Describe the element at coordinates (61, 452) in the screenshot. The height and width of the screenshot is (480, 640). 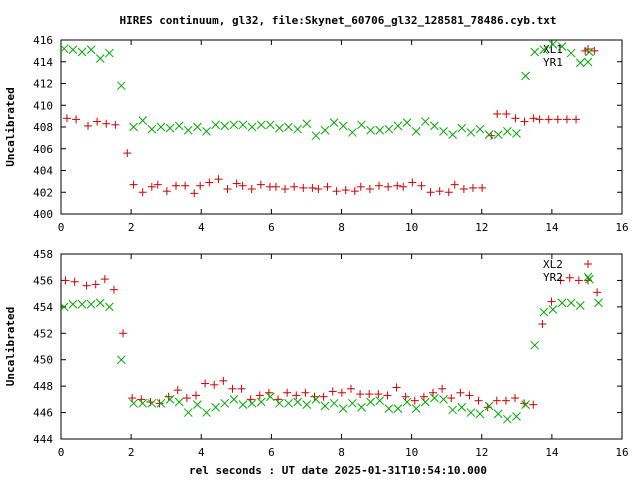
I see `chart2-xtick-label: 0` at that location.